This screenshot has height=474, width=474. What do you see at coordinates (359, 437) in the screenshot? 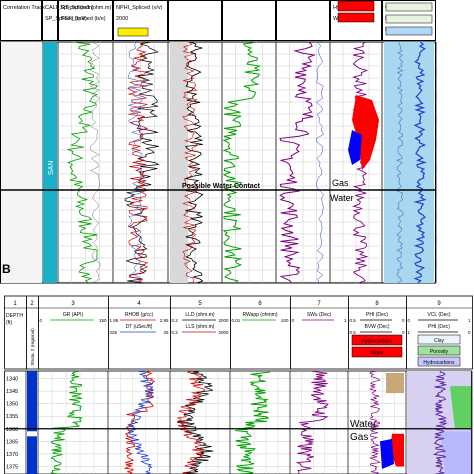
I see `annotation-gas-b: Gas` at bounding box center [359, 437].